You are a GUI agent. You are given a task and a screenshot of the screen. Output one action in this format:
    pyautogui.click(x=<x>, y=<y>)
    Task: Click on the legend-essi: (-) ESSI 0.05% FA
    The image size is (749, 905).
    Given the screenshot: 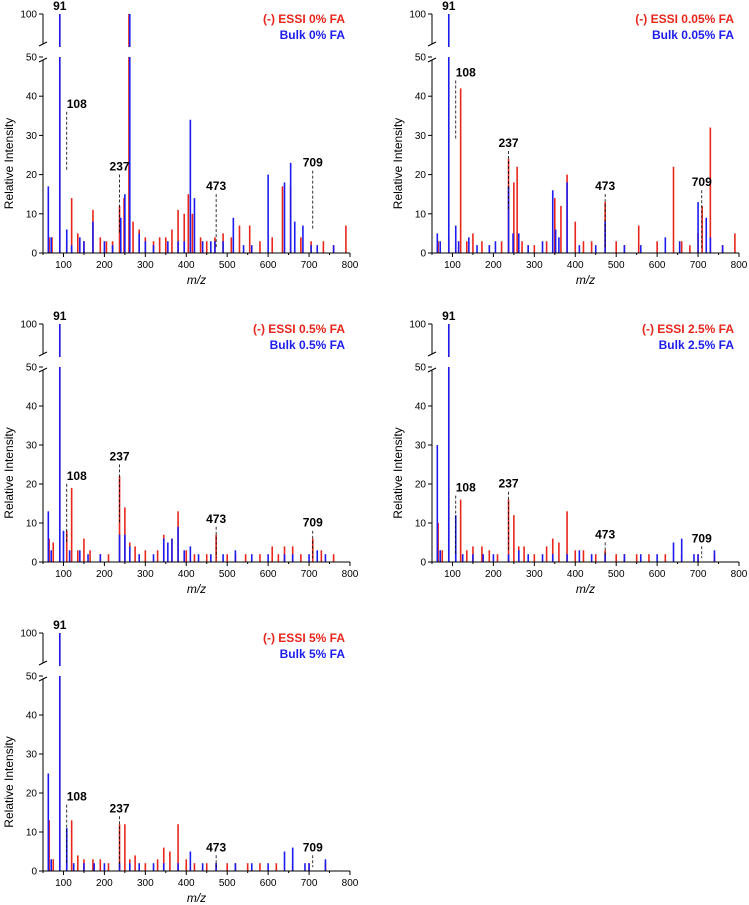 What is the action you would take?
    pyautogui.click(x=684, y=19)
    